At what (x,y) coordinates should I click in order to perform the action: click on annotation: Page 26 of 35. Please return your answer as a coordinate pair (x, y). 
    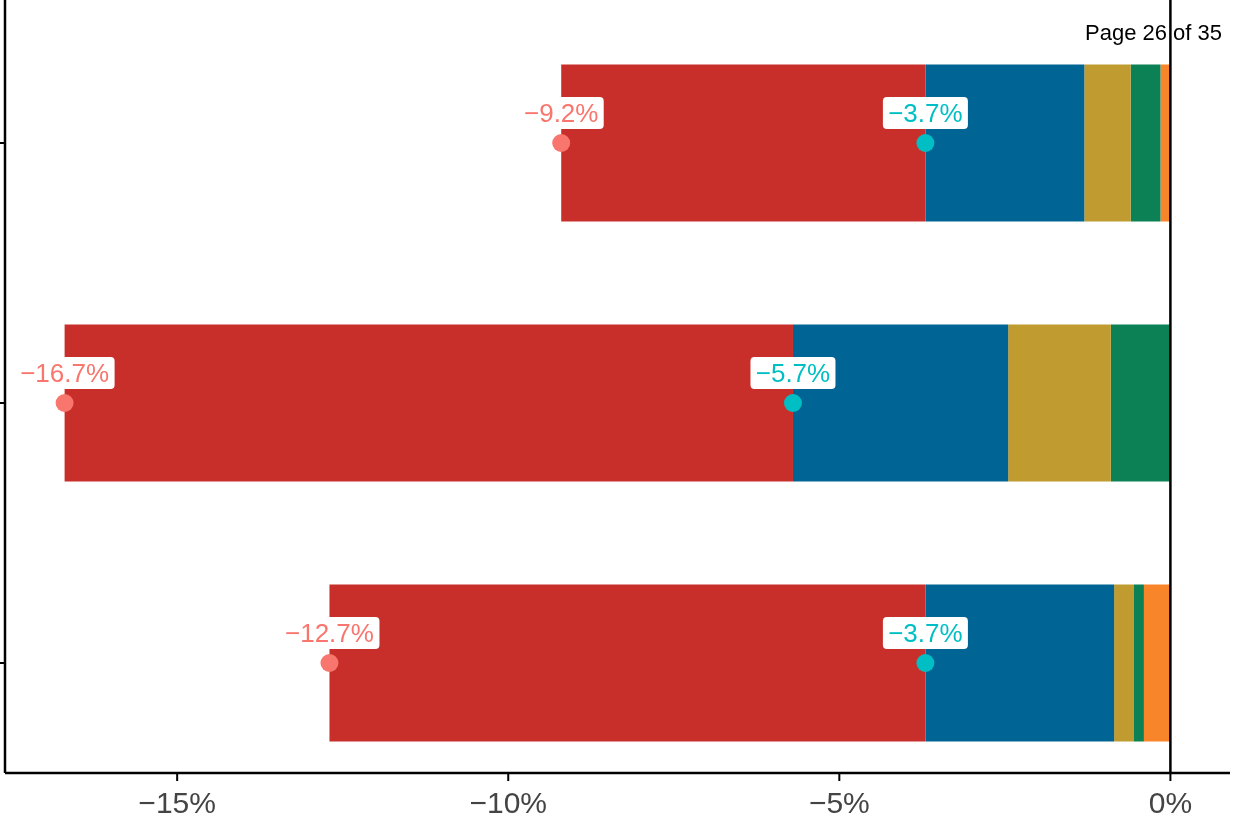
    Looking at the image, I should click on (1153, 32).